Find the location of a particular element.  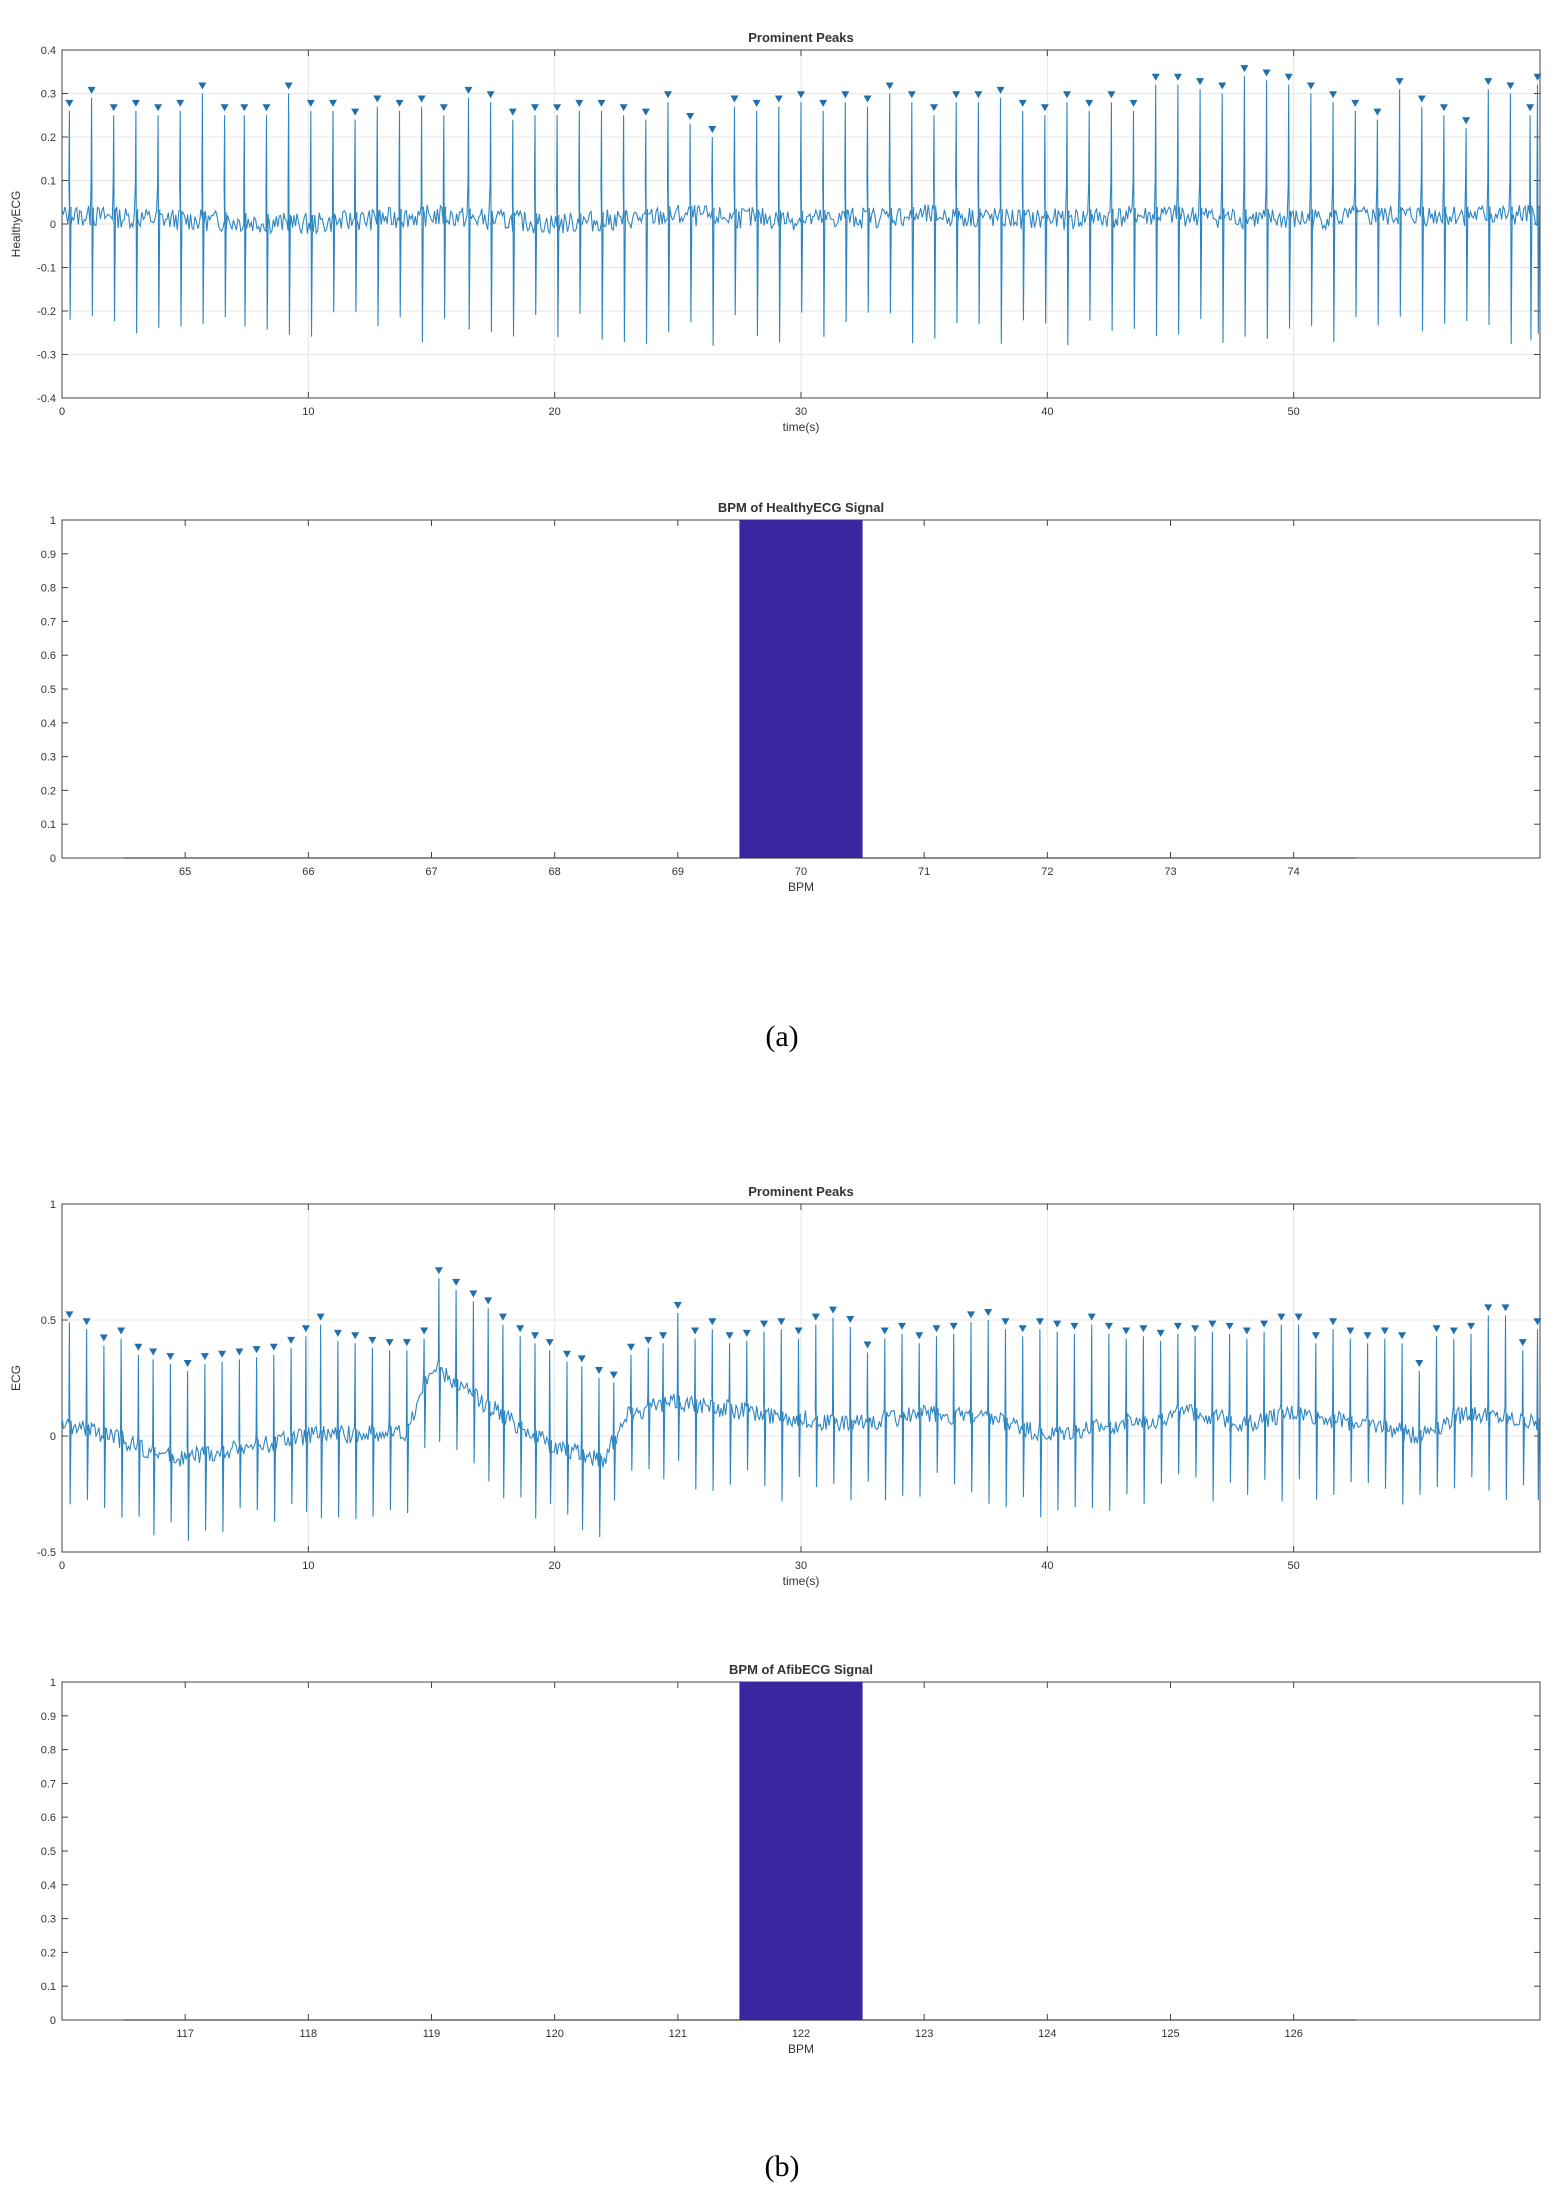

afib-bpm-xtick-label: 126 is located at coordinates (1293, 2034).